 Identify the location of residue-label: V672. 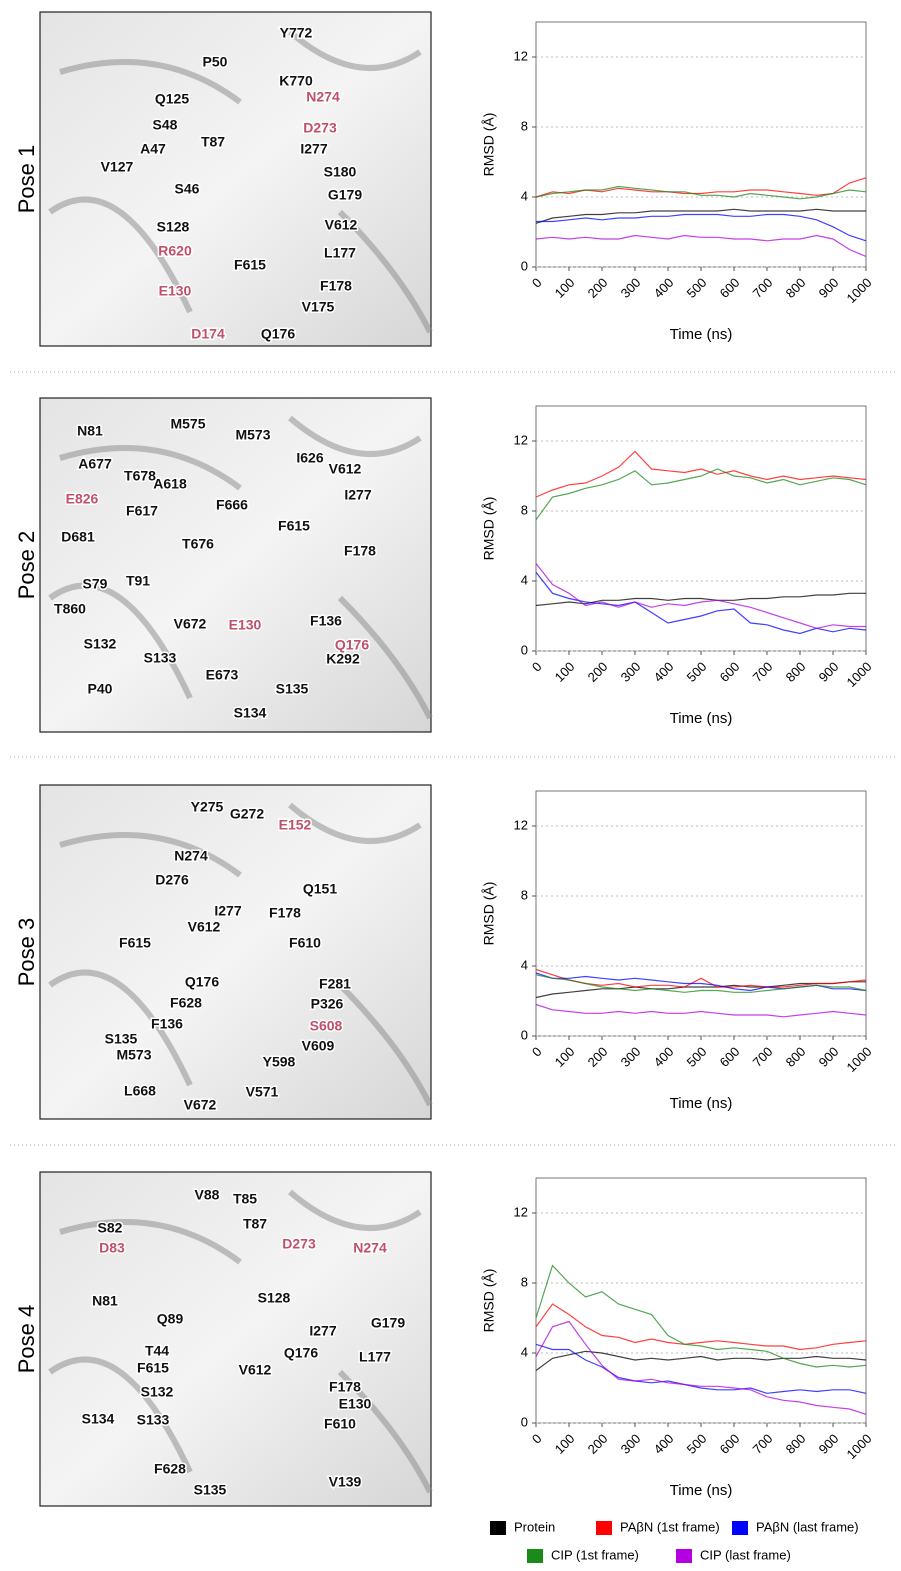
(190, 624).